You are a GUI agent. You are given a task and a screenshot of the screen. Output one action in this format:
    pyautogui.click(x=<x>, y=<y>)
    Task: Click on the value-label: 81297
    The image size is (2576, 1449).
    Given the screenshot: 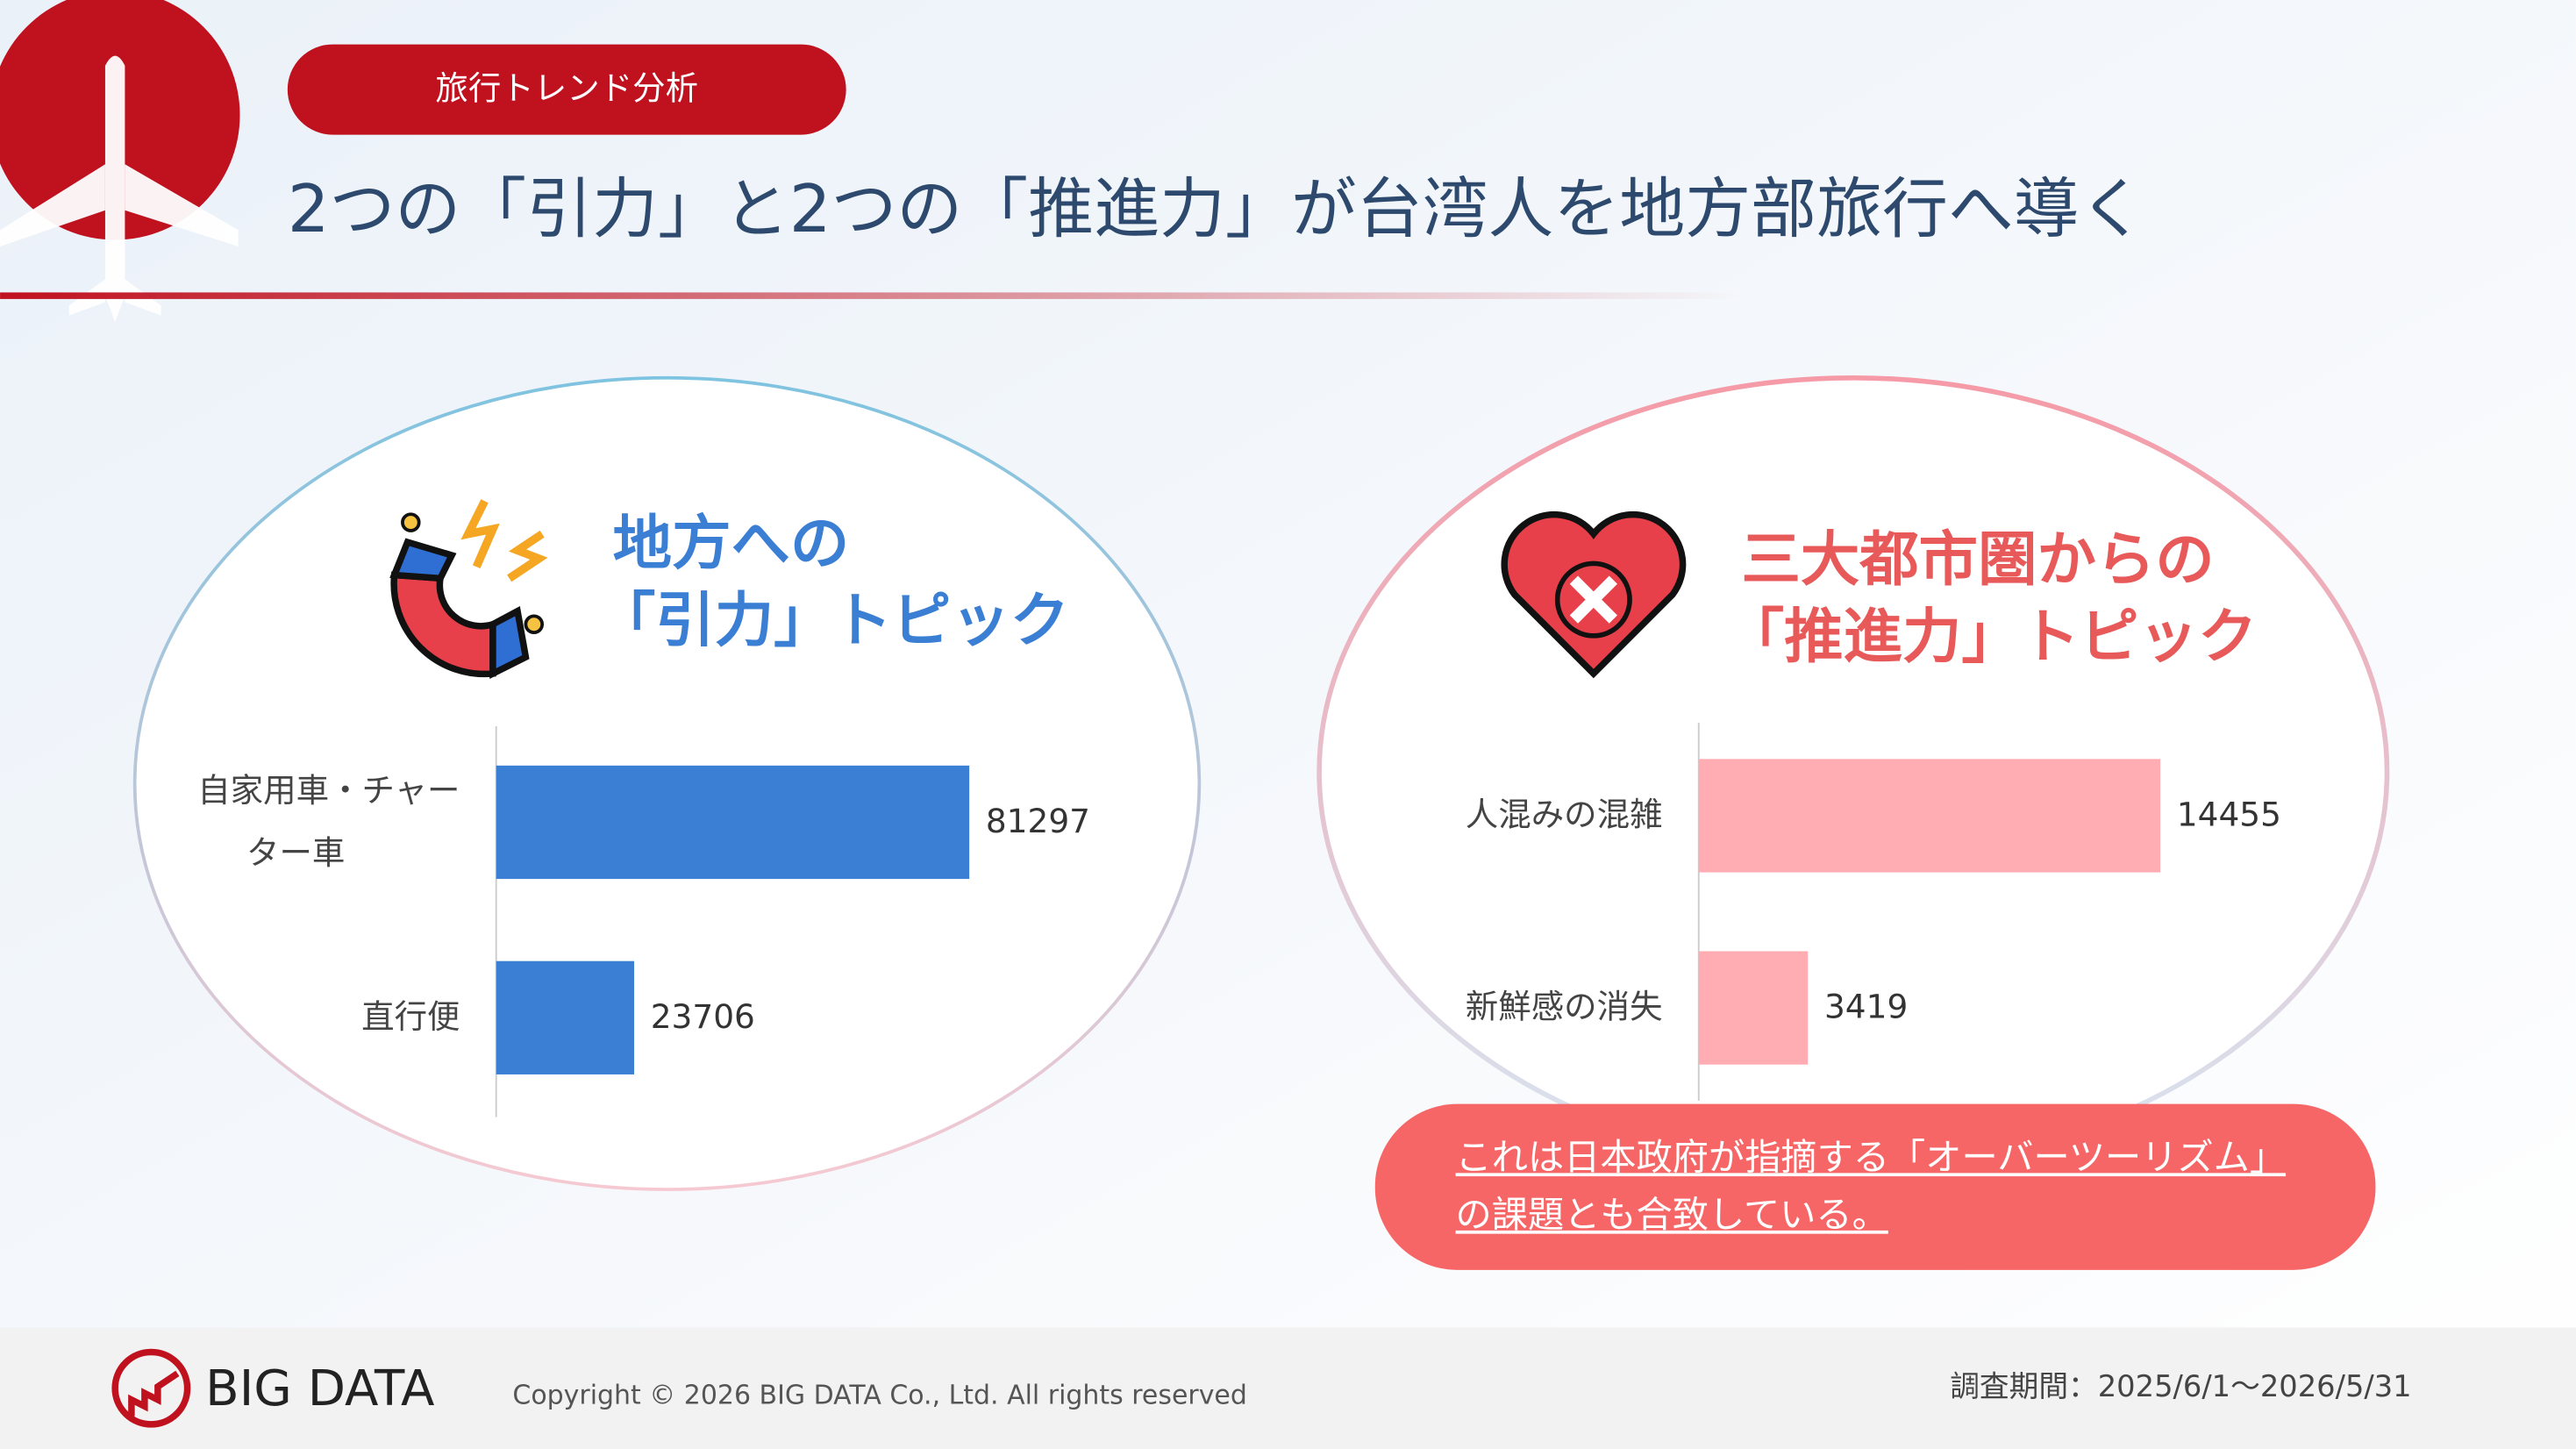 What is the action you would take?
    pyautogui.click(x=1038, y=821)
    